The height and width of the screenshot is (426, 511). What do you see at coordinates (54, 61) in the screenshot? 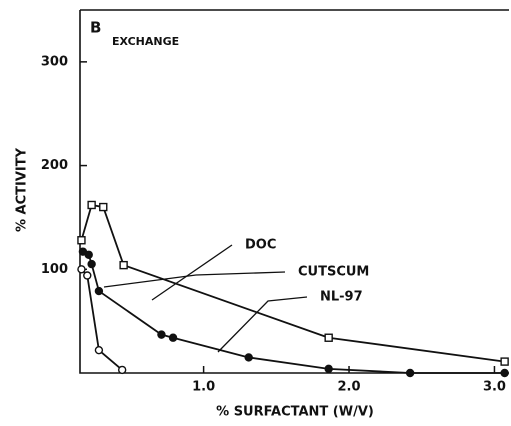
I see `y-tick-label: 300` at bounding box center [54, 61].